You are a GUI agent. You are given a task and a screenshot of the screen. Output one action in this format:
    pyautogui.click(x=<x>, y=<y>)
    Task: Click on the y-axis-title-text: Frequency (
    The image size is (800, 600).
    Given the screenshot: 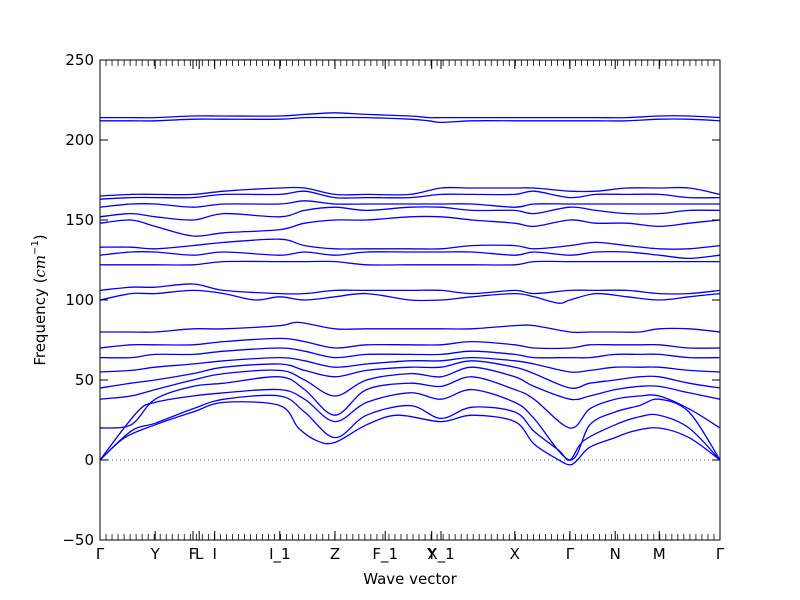 What is the action you would take?
    pyautogui.click(x=40, y=322)
    